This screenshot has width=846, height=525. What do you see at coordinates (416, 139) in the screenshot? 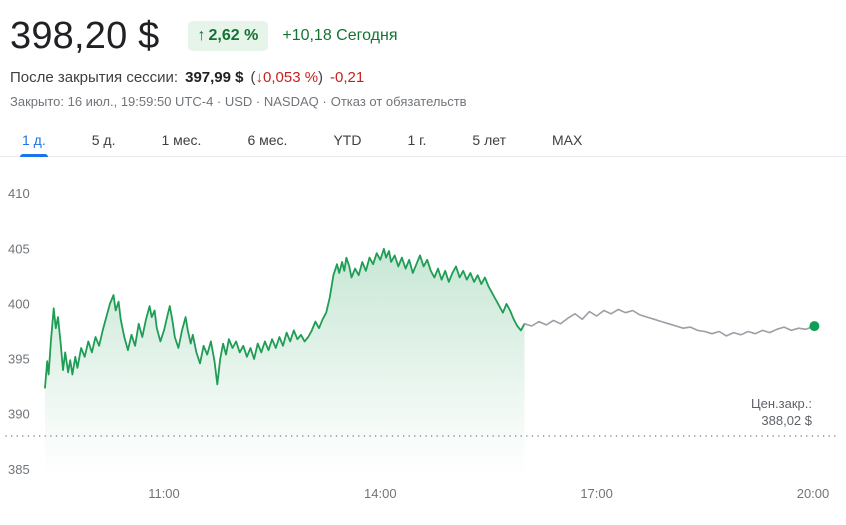
I see `tab-1y: 1 г.` at bounding box center [416, 139].